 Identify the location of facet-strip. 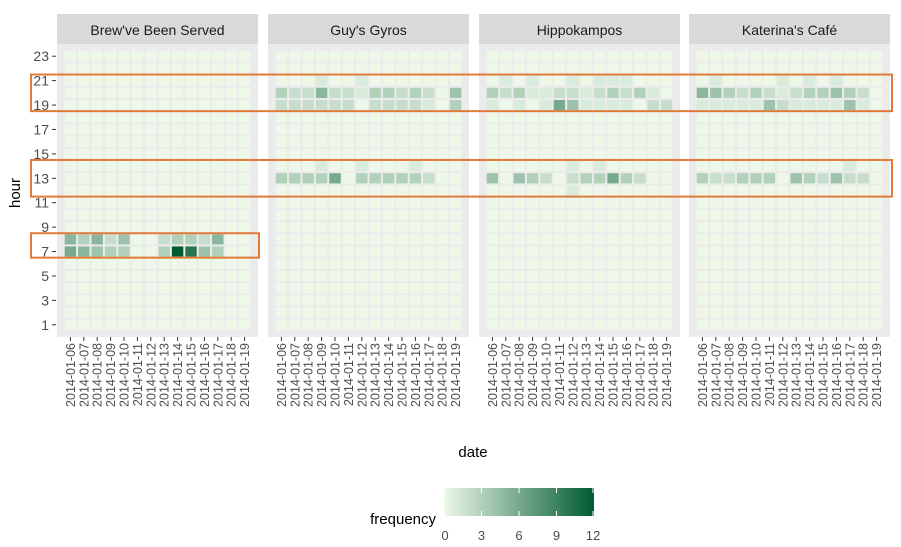
(789, 29).